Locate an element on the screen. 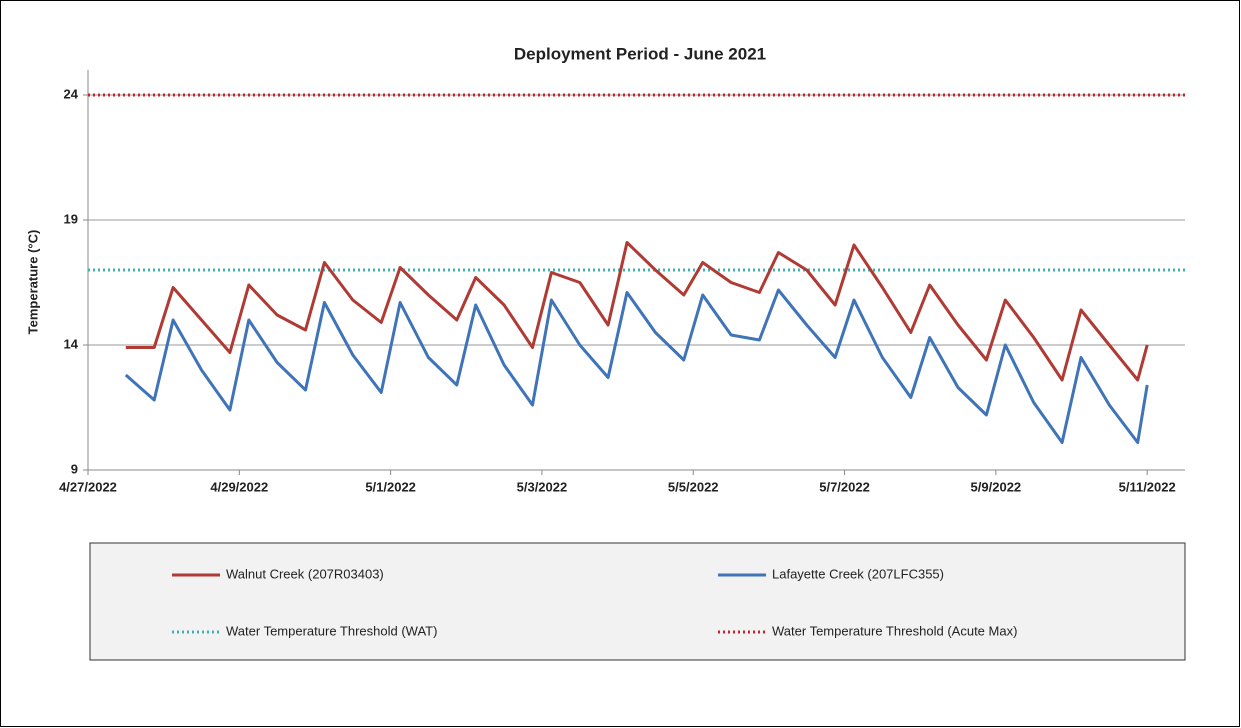 Image resolution: width=1241 pixels, height=728 pixels. x-tick-label: 5/9/2022 is located at coordinates (996, 486).